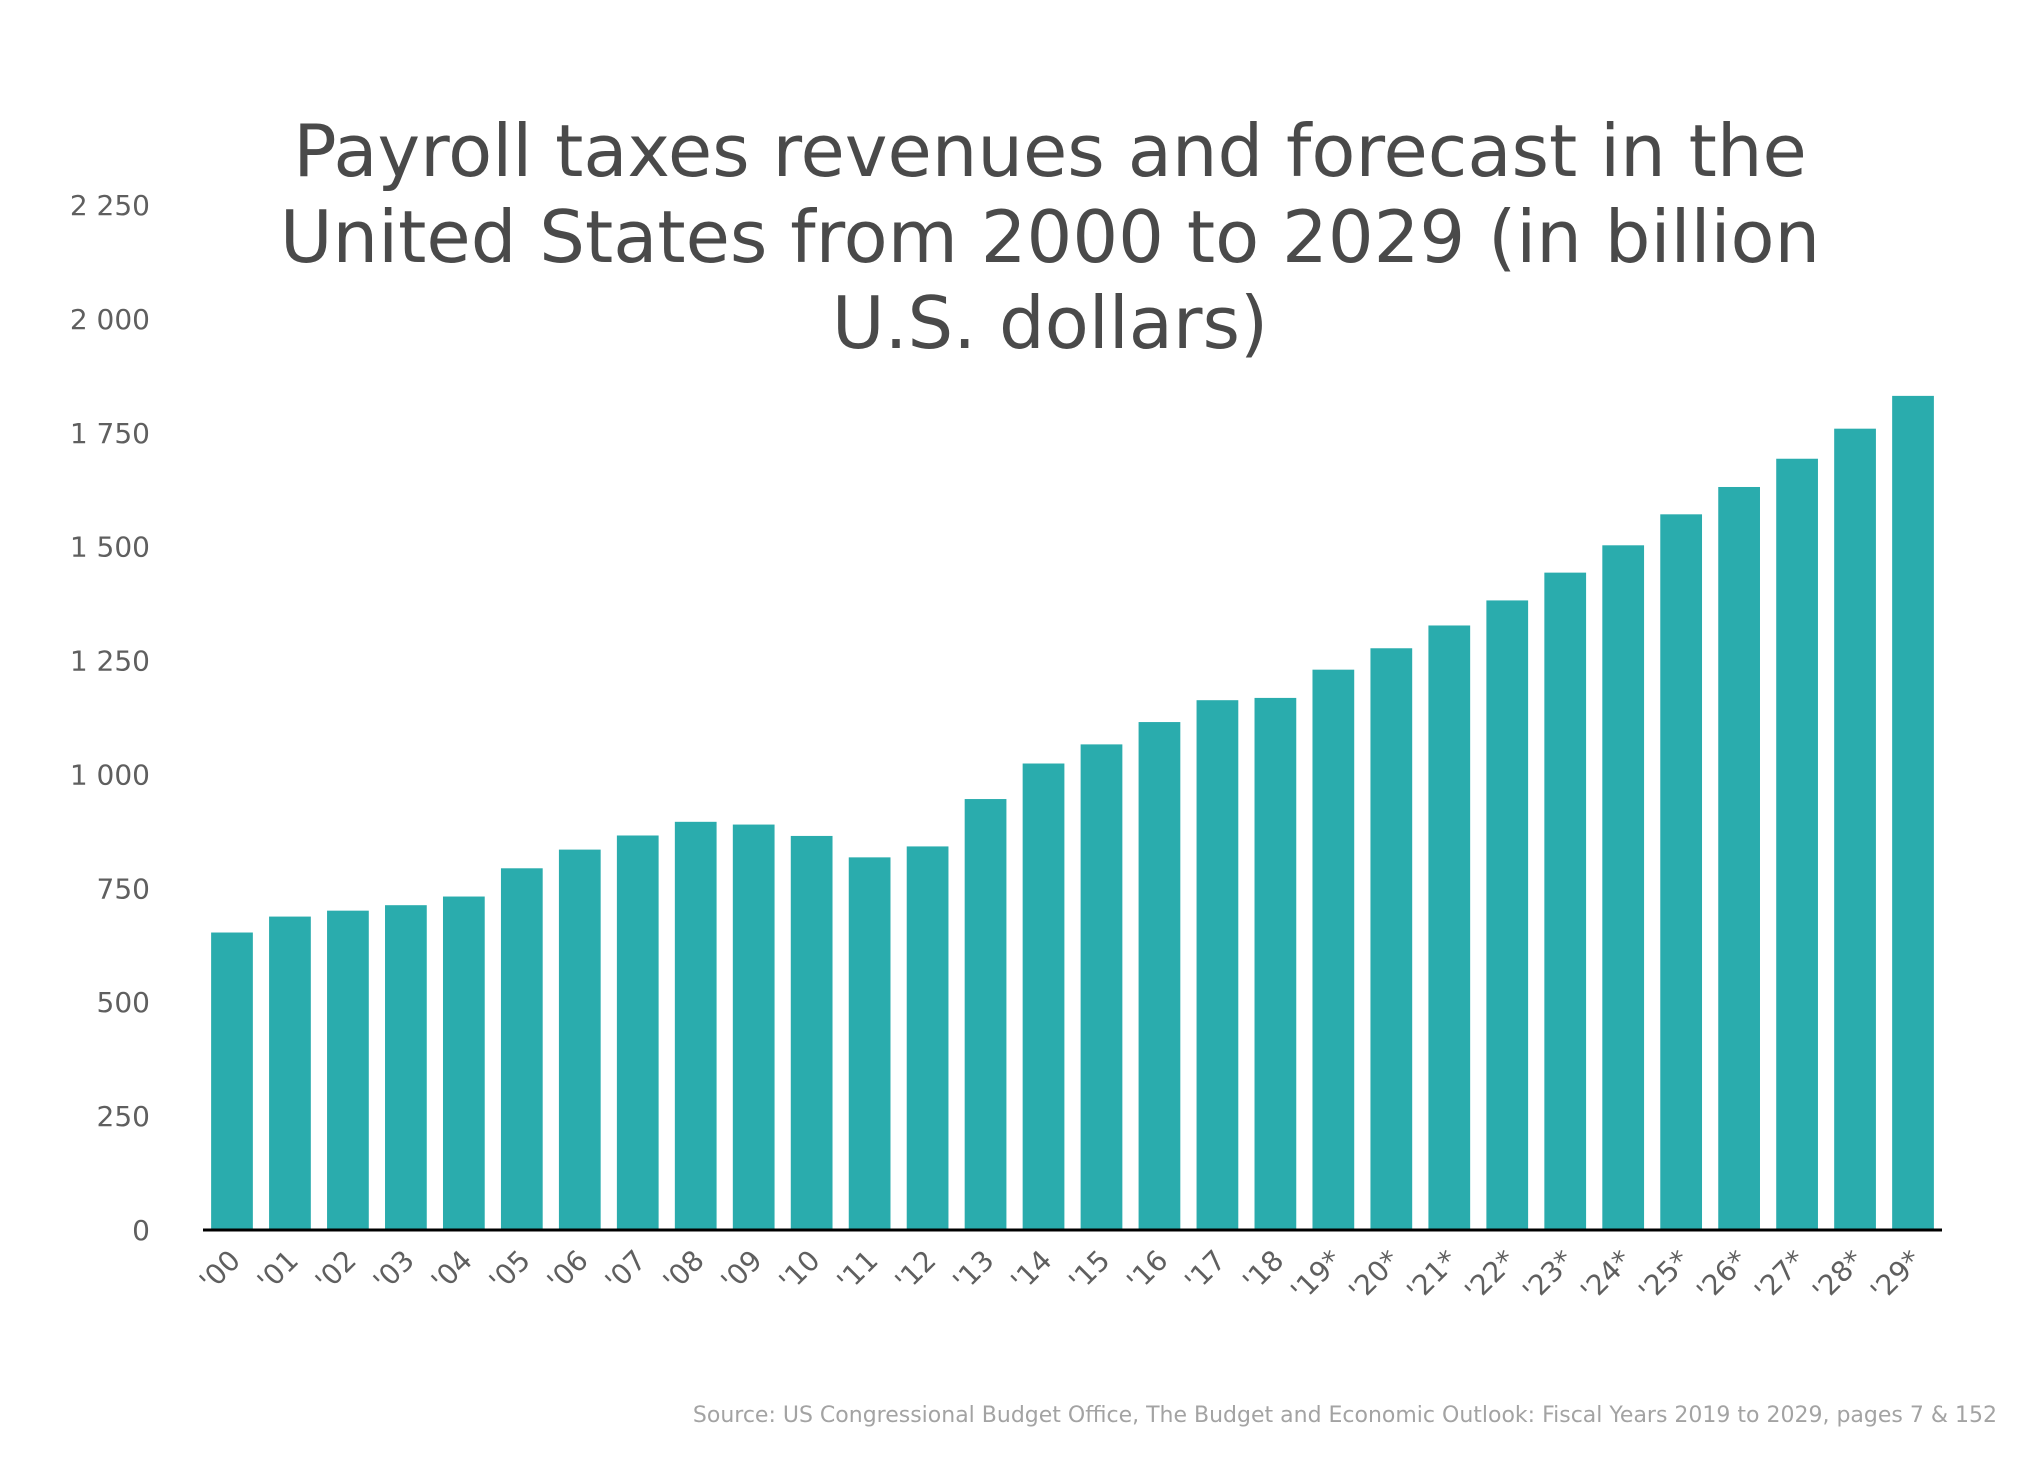  Describe the element at coordinates (278, 1271) in the screenshot. I see `x-tick-label: '01` at that location.